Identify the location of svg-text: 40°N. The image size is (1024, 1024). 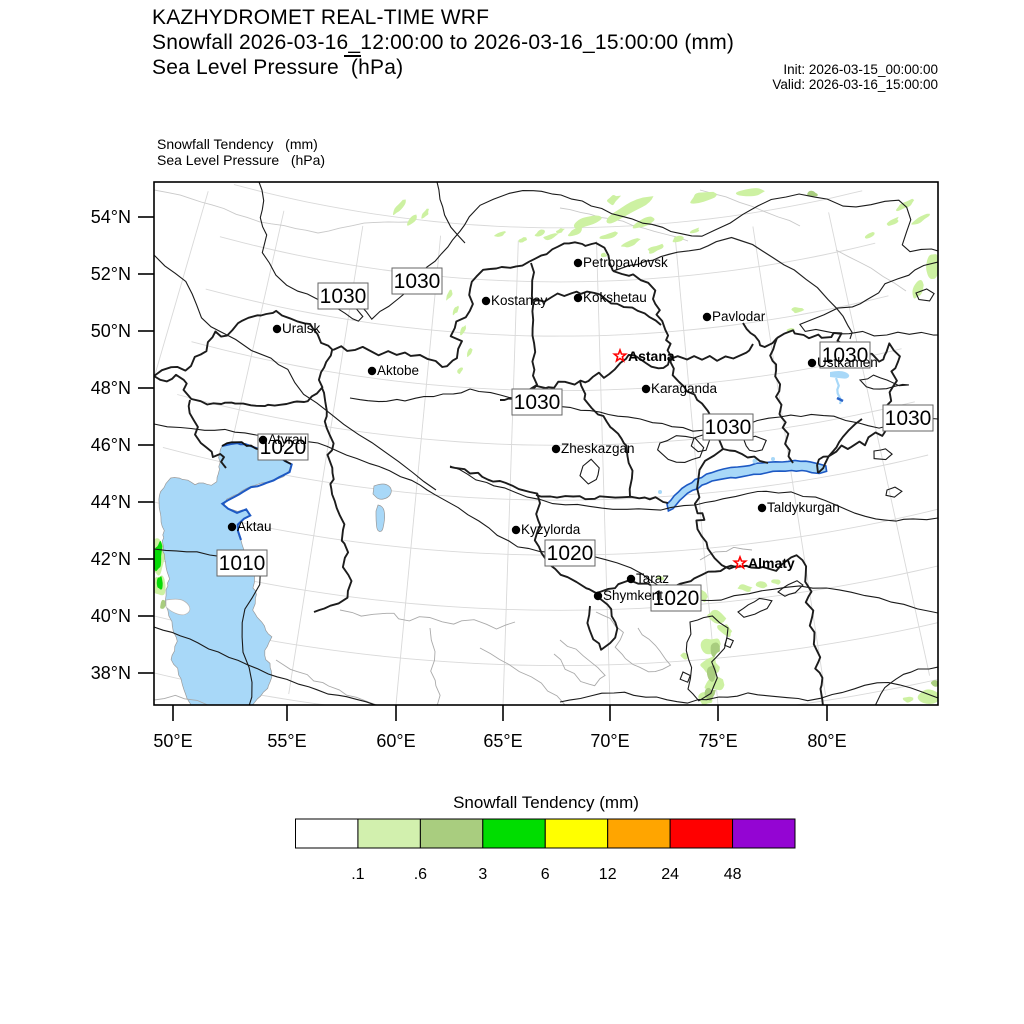
(111, 616).